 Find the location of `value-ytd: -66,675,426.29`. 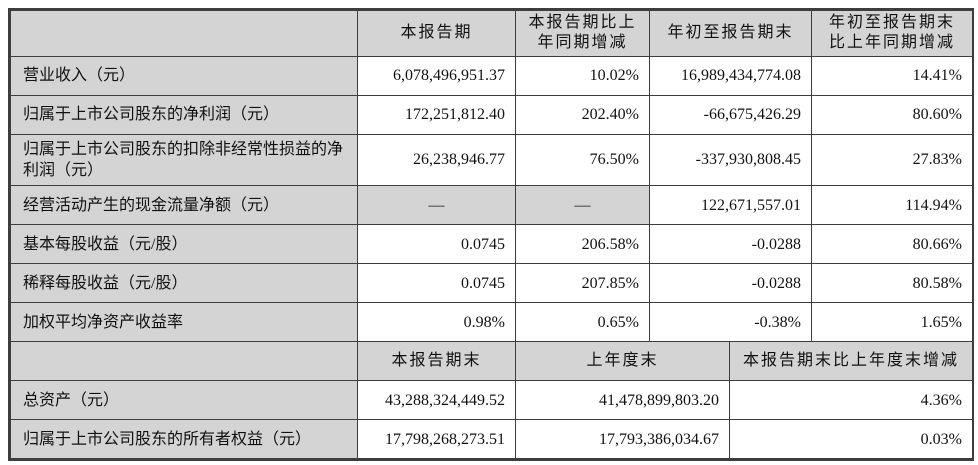

value-ytd: -66,675,426.29 is located at coordinates (730, 114).